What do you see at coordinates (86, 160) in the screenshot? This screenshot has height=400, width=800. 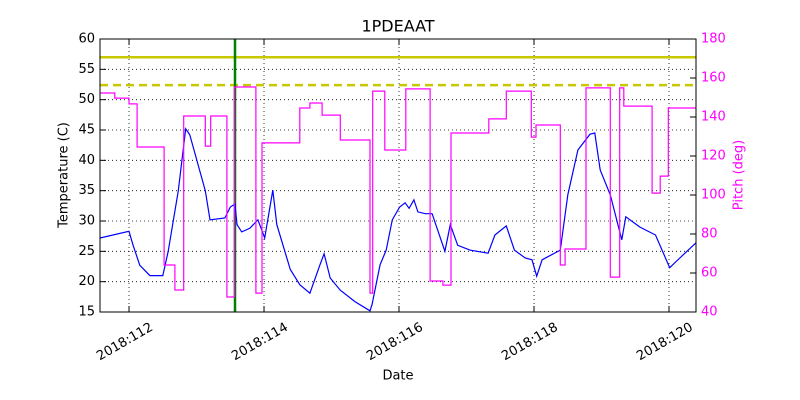 I see `y-tick-label: 40` at bounding box center [86, 160].